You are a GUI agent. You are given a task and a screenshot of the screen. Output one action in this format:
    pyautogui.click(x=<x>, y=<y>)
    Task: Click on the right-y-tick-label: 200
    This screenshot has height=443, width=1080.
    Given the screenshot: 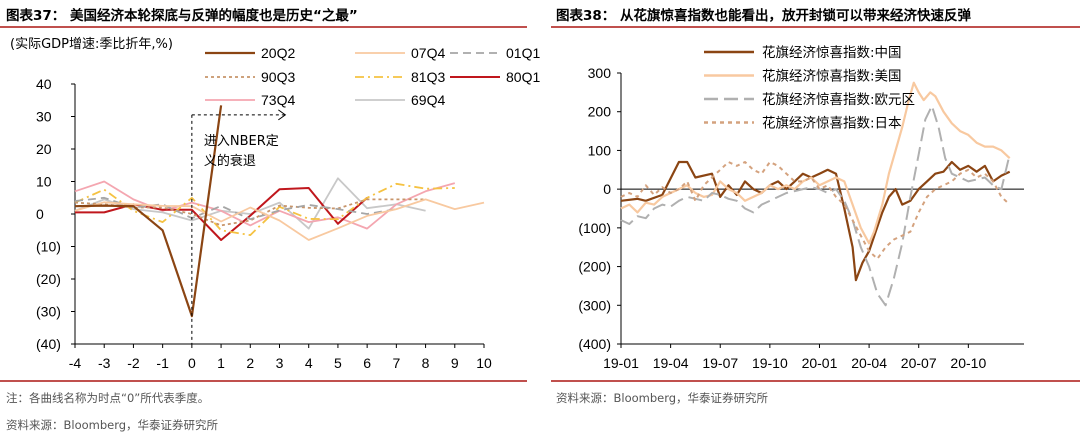 What is the action you would take?
    pyautogui.click(x=600, y=112)
    